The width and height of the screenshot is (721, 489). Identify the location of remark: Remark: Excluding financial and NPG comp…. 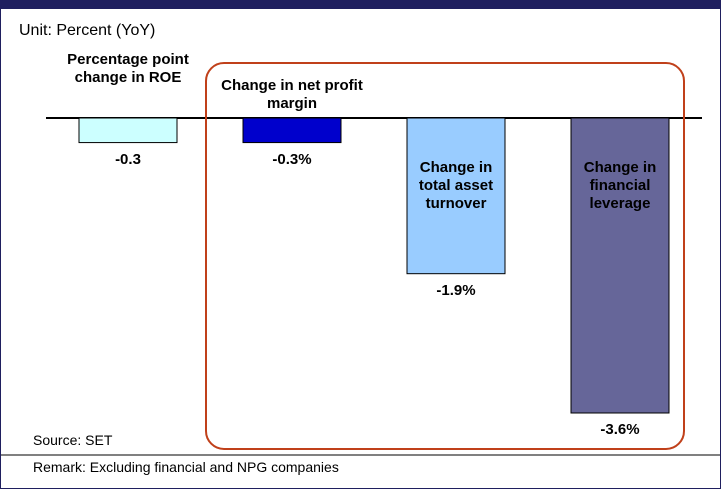
(186, 467).